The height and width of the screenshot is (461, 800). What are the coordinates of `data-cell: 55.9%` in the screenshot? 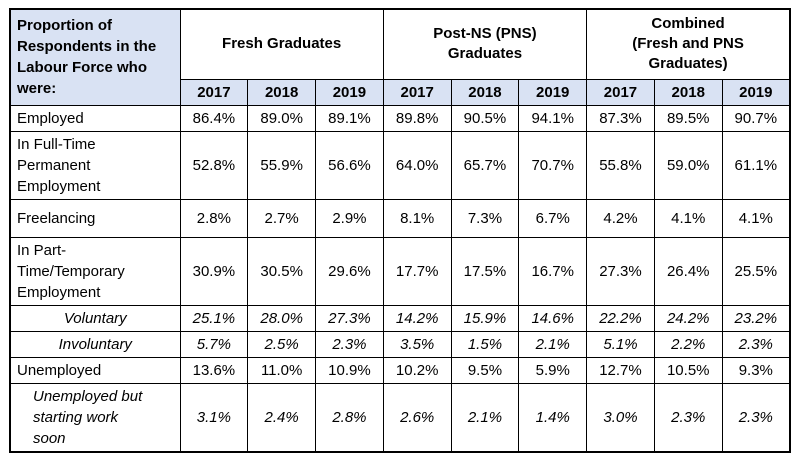 It's located at (282, 165).